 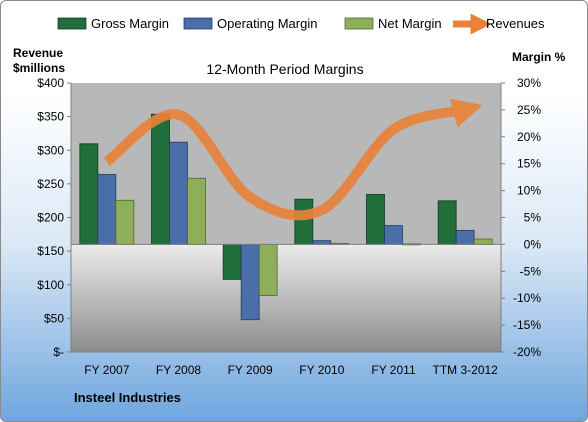 What do you see at coordinates (106, 370) in the screenshot?
I see `category-label: FY 2007` at bounding box center [106, 370].